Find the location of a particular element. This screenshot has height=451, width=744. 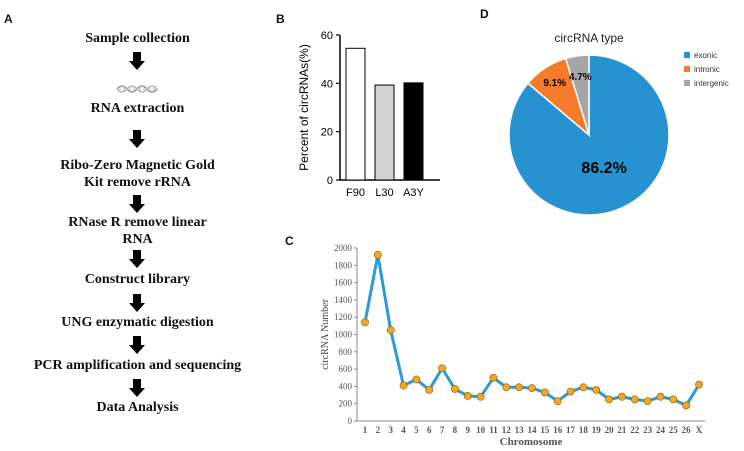

workflow-step: Construct library is located at coordinates (137, 279).